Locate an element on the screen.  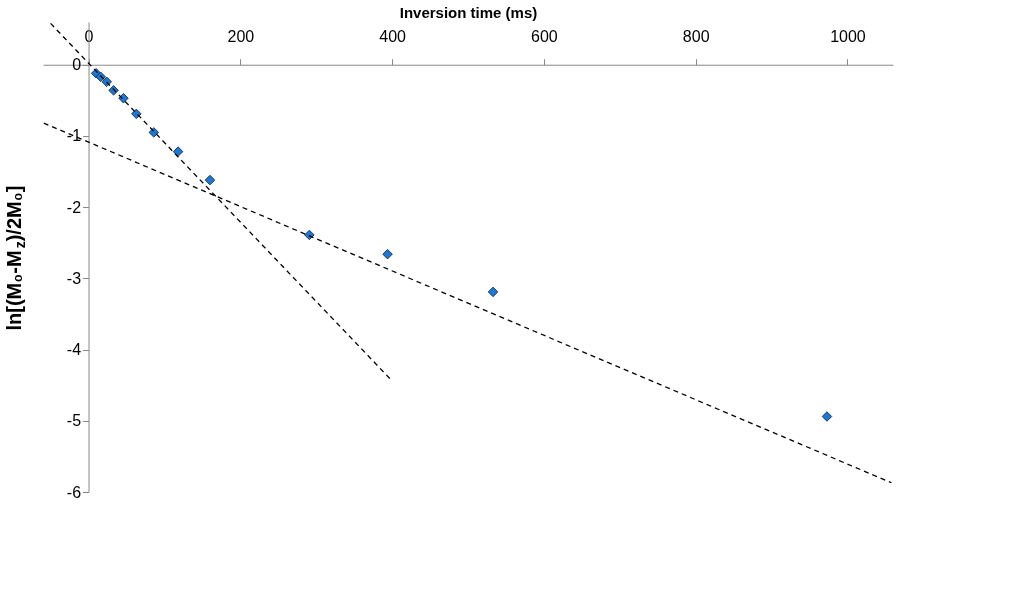
y-tick-label: -4 is located at coordinates (74, 350).